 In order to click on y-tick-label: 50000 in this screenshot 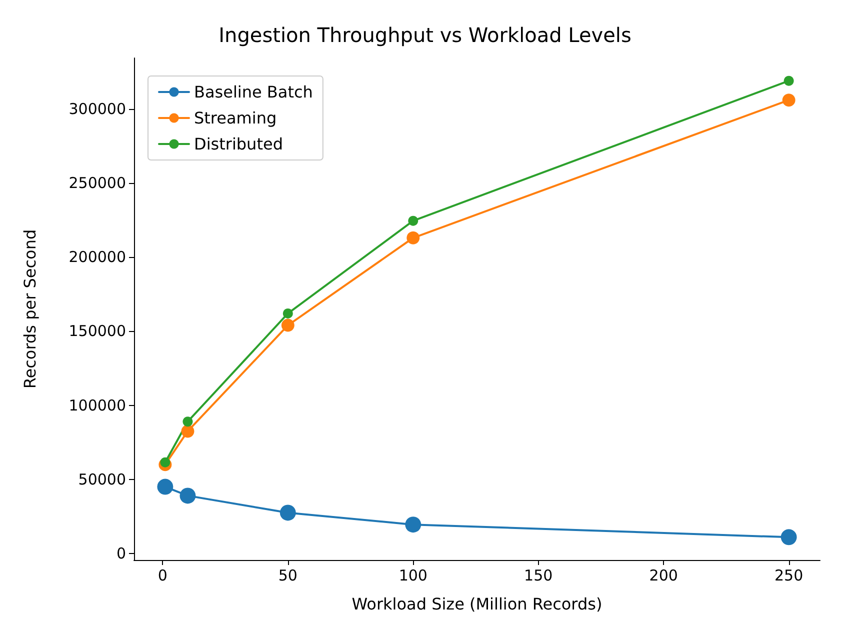, I will do `click(102, 479)`.